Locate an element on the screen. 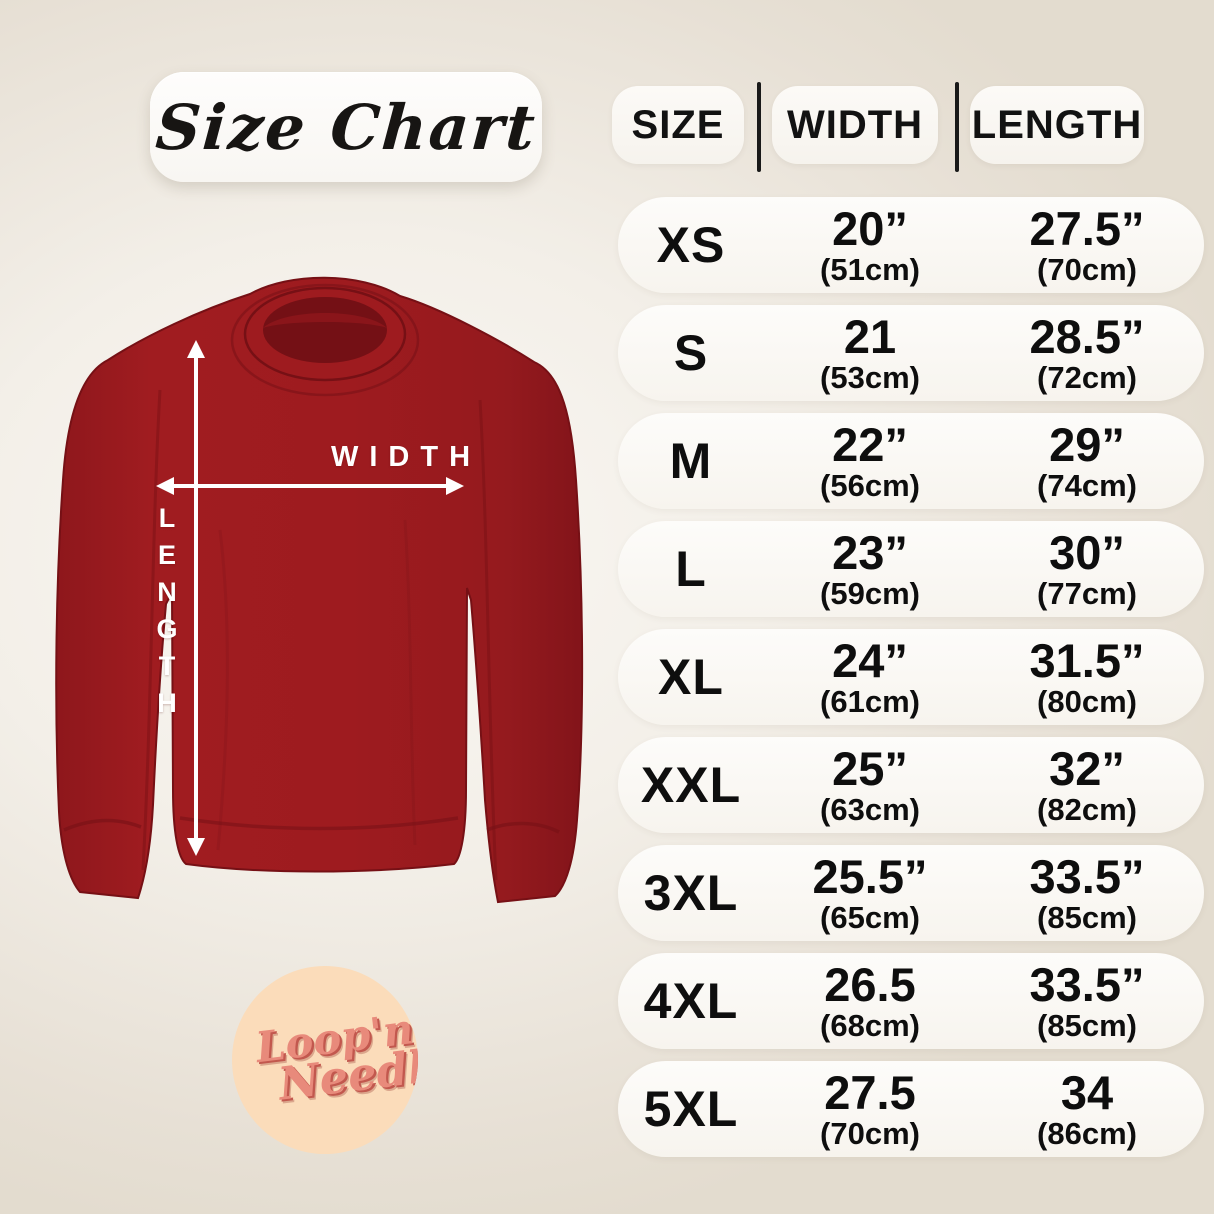 Image resolution: width=1214 pixels, height=1214 pixels. width-arrow is located at coordinates (310, 486).